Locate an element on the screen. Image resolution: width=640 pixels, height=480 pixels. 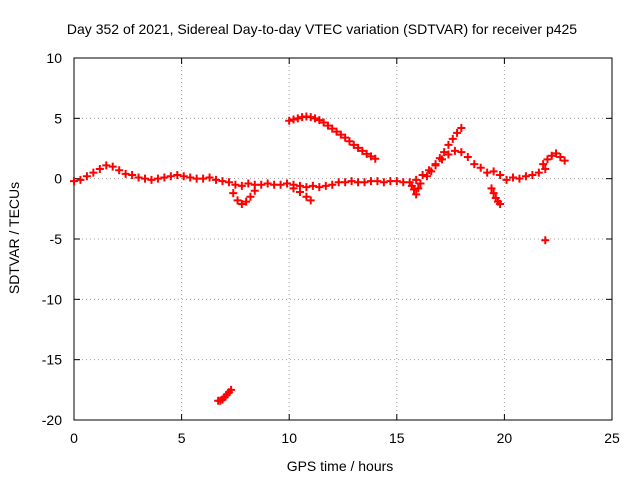
series-main-trace is located at coordinates (310, 169).